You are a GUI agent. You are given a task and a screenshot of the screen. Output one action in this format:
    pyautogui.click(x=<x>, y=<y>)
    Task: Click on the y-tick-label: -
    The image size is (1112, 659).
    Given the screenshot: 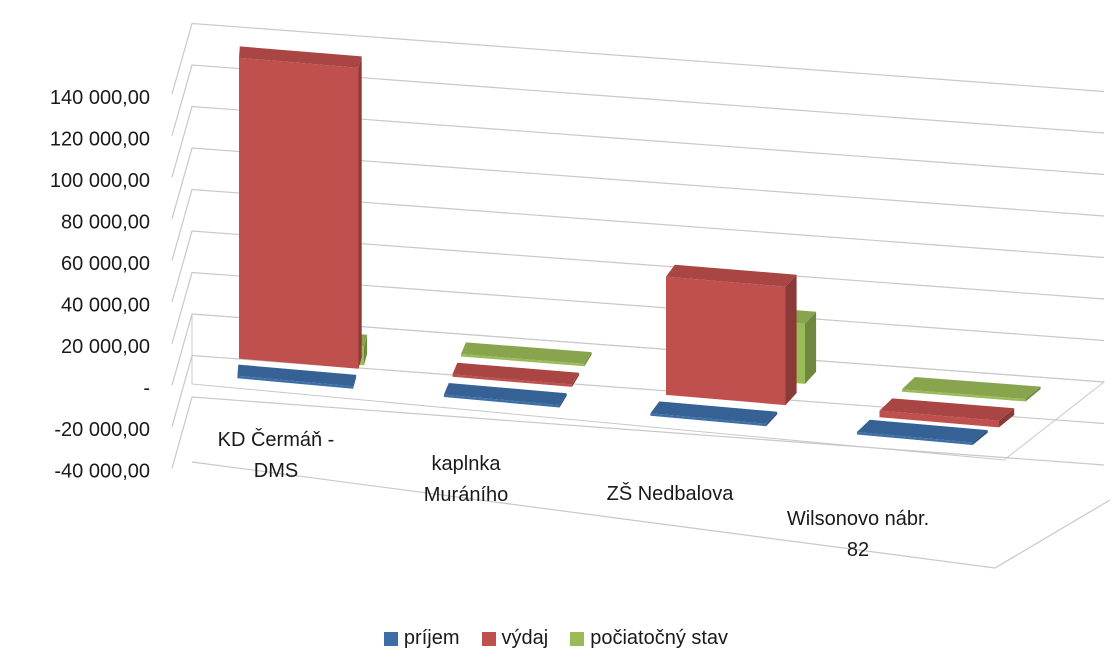 What is the action you would take?
    pyautogui.click(x=146, y=389)
    